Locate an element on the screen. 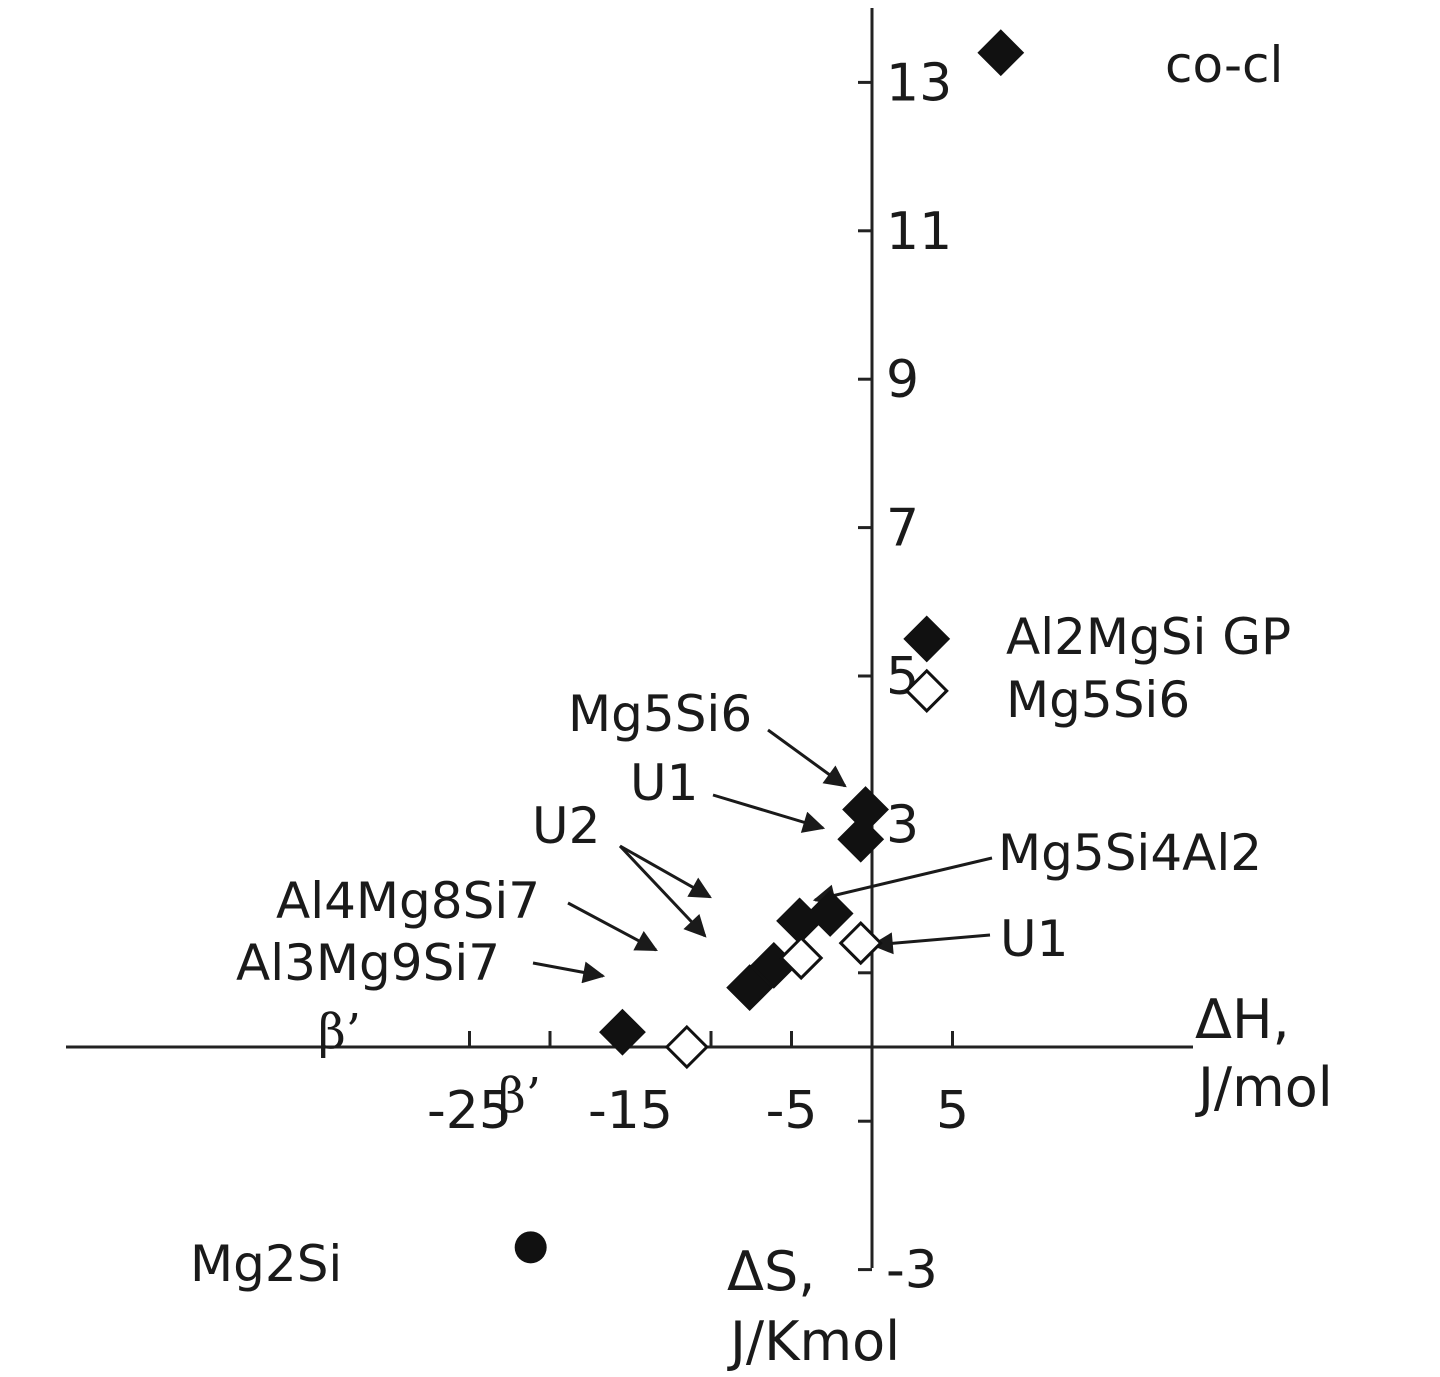  annotation-label: Al3Mg9Si7 is located at coordinates (368, 963).